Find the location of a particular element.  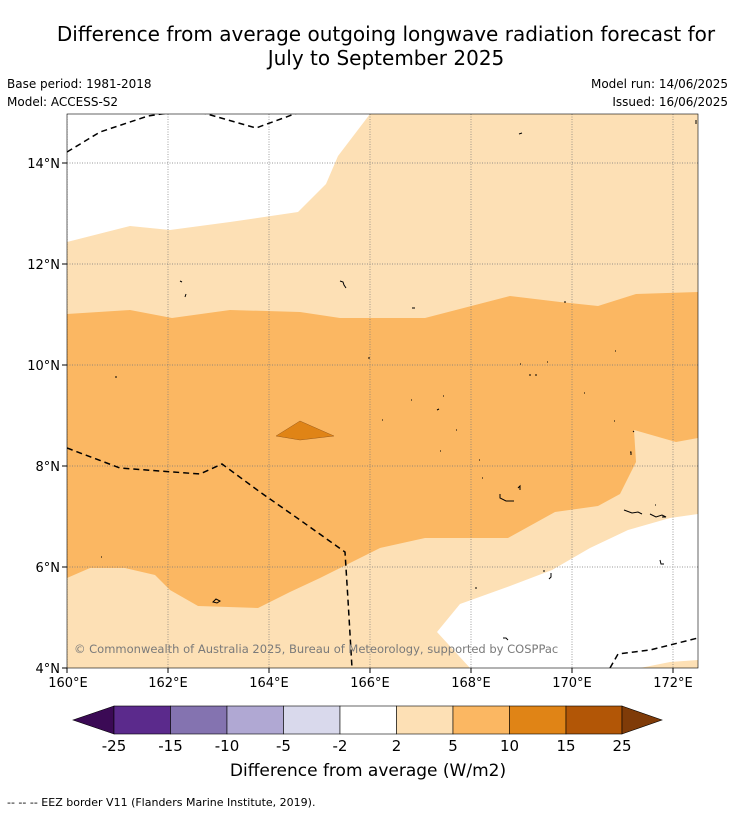

colorbar-tick: 2 is located at coordinates (397, 746).